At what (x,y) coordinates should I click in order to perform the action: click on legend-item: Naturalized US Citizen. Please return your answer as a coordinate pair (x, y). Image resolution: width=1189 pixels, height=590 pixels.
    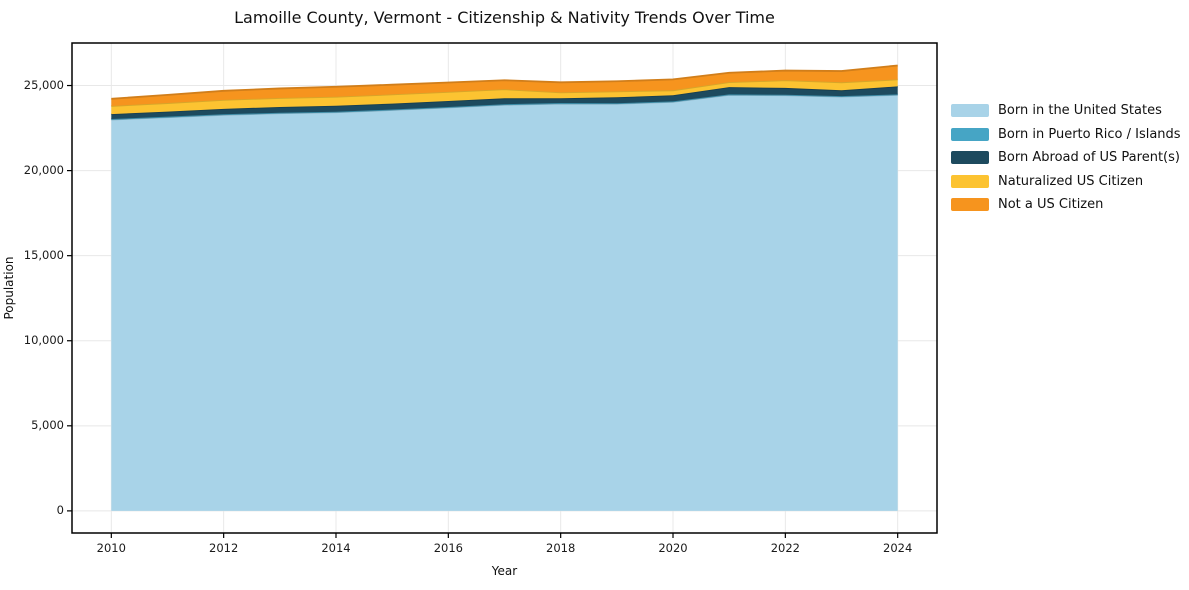
    Looking at the image, I should click on (1066, 182).